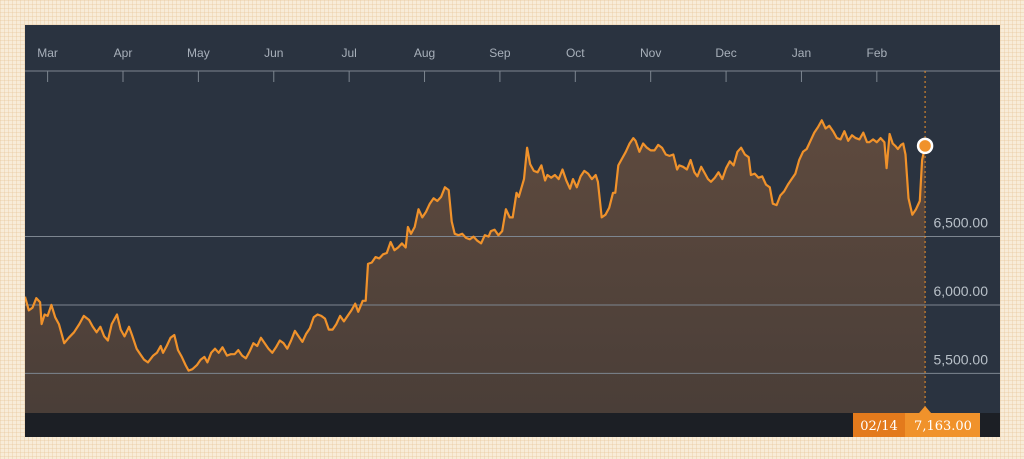  Describe the element at coordinates (198, 53) in the screenshot. I see `month-label-may: May` at that location.